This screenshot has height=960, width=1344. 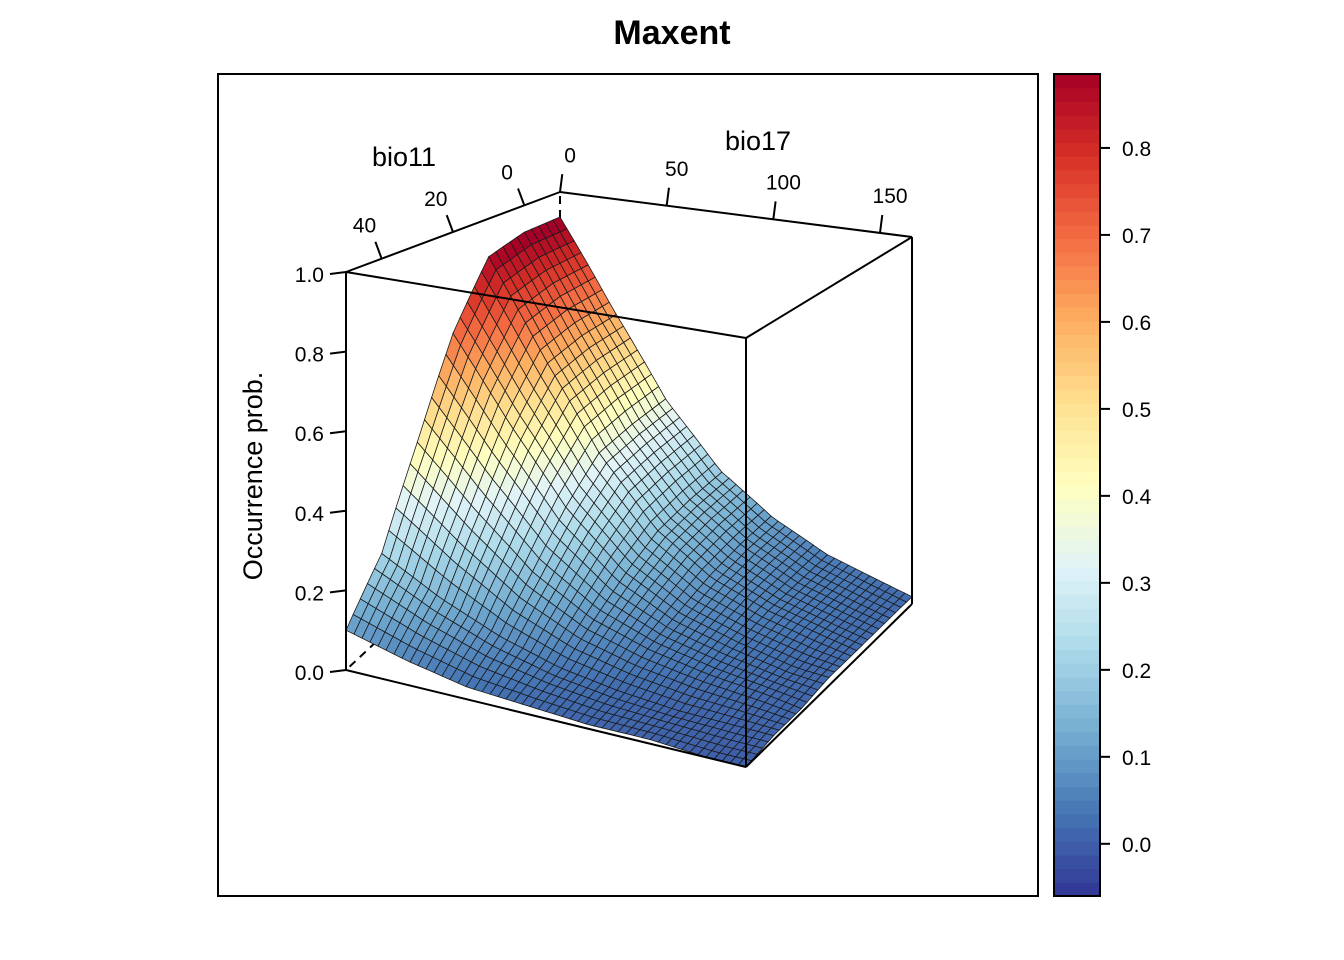 I want to click on y-tick-label: 150, so click(x=890, y=196).